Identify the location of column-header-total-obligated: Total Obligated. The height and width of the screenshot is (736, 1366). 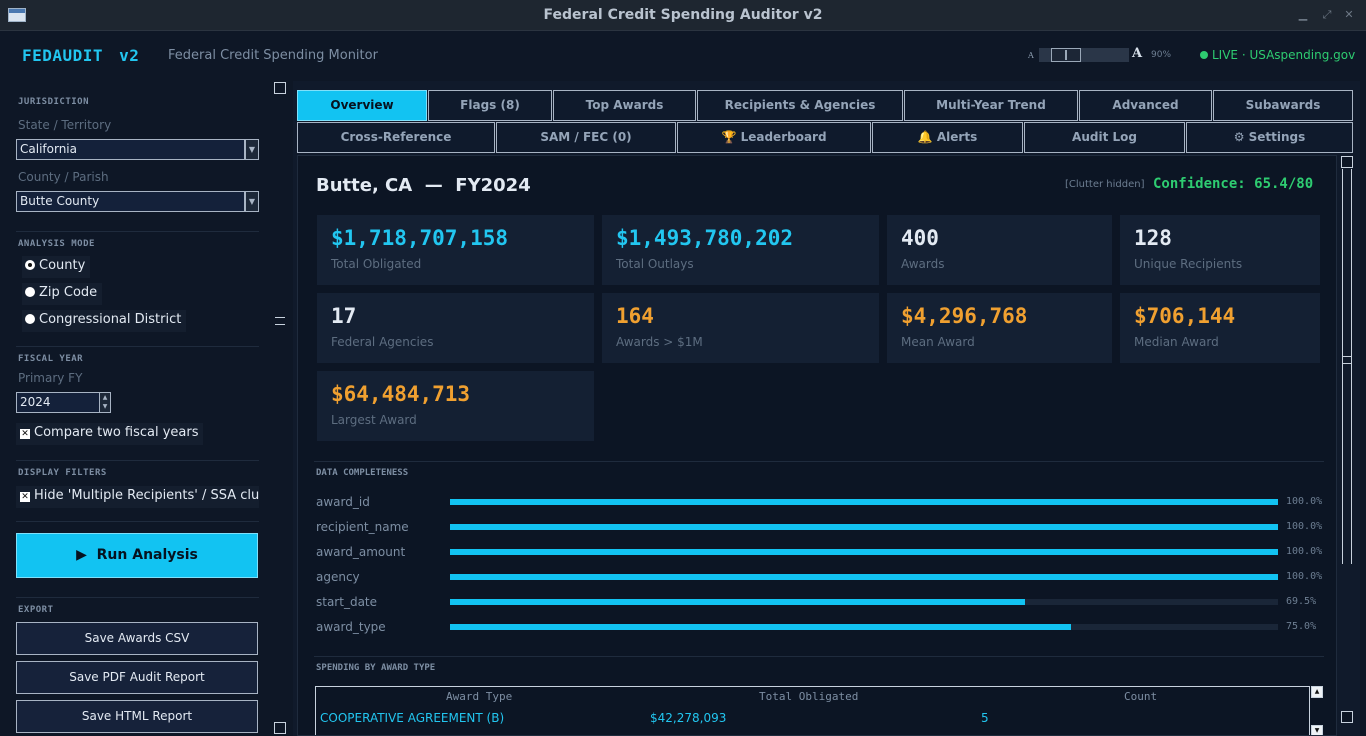
(809, 696).